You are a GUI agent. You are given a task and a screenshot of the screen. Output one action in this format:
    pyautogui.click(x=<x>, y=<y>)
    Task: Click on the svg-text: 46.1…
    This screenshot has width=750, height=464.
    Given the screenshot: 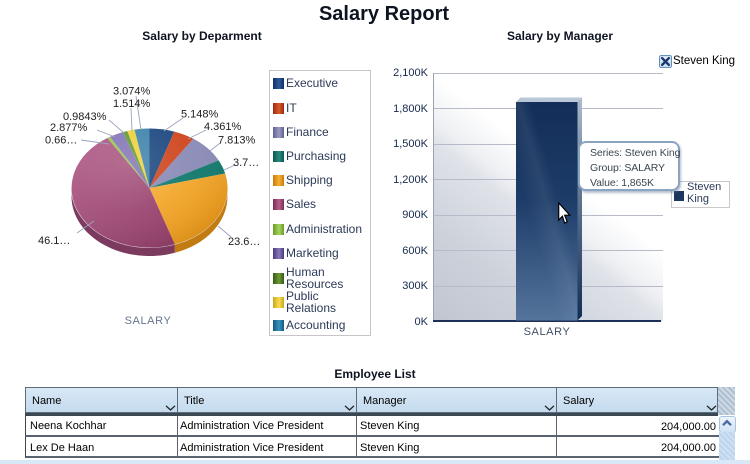 What is the action you would take?
    pyautogui.click(x=54, y=241)
    